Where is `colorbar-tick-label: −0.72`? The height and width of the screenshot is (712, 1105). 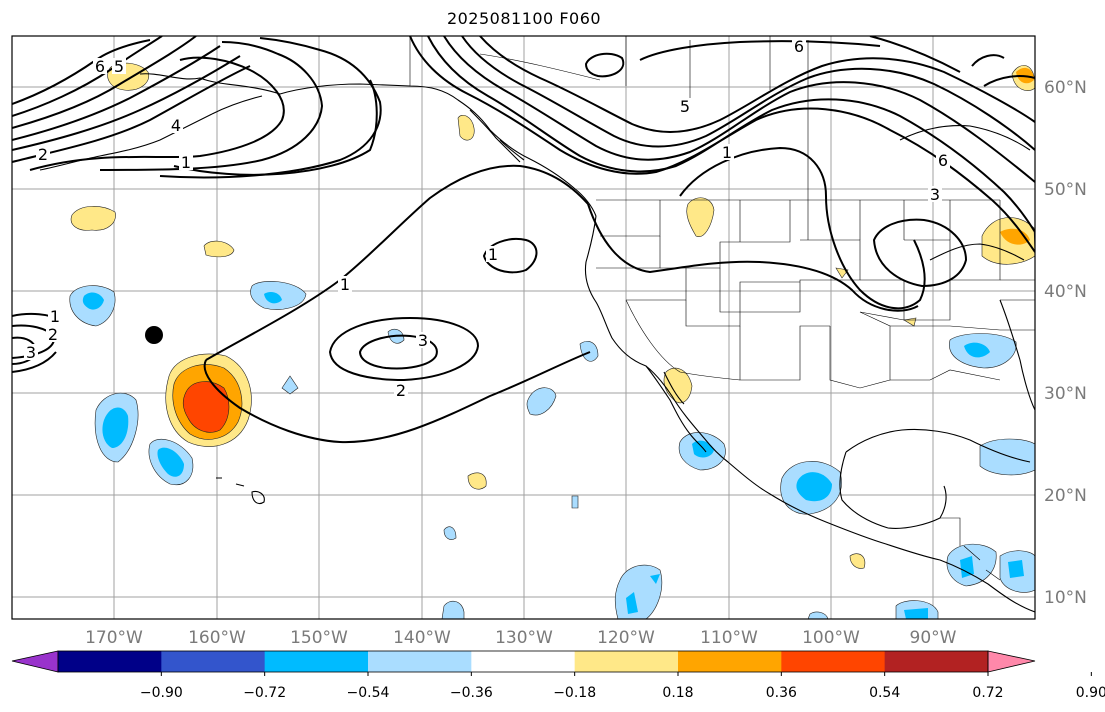
colorbar-tick-label: −0.72 is located at coordinates (264, 693).